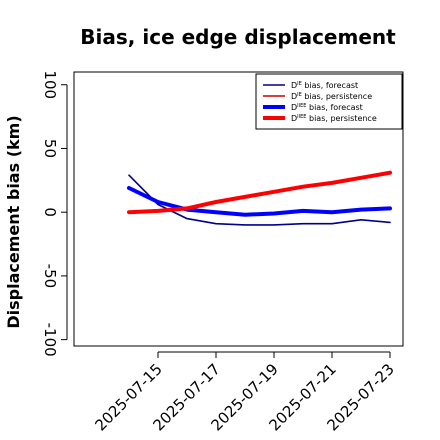  I want to click on y-tick-label: -50, so click(50, 276).